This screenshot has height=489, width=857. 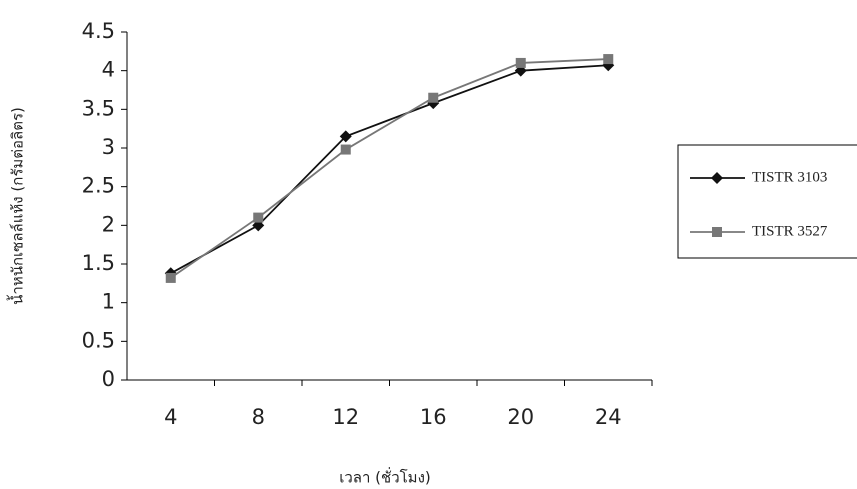 What do you see at coordinates (98, 31) in the screenshot?
I see `y-tick-label: 4.5` at bounding box center [98, 31].